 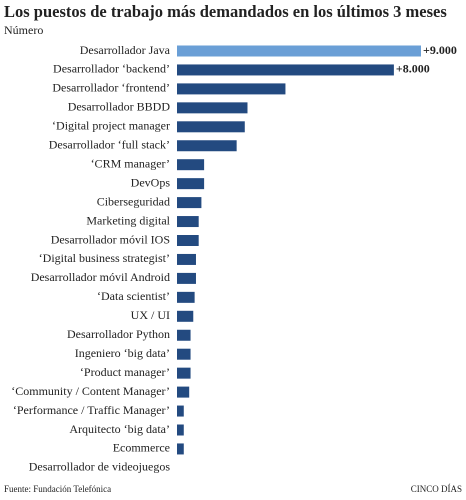 I want to click on category-label: Desarrollador ‘backend’, so click(x=111, y=69).